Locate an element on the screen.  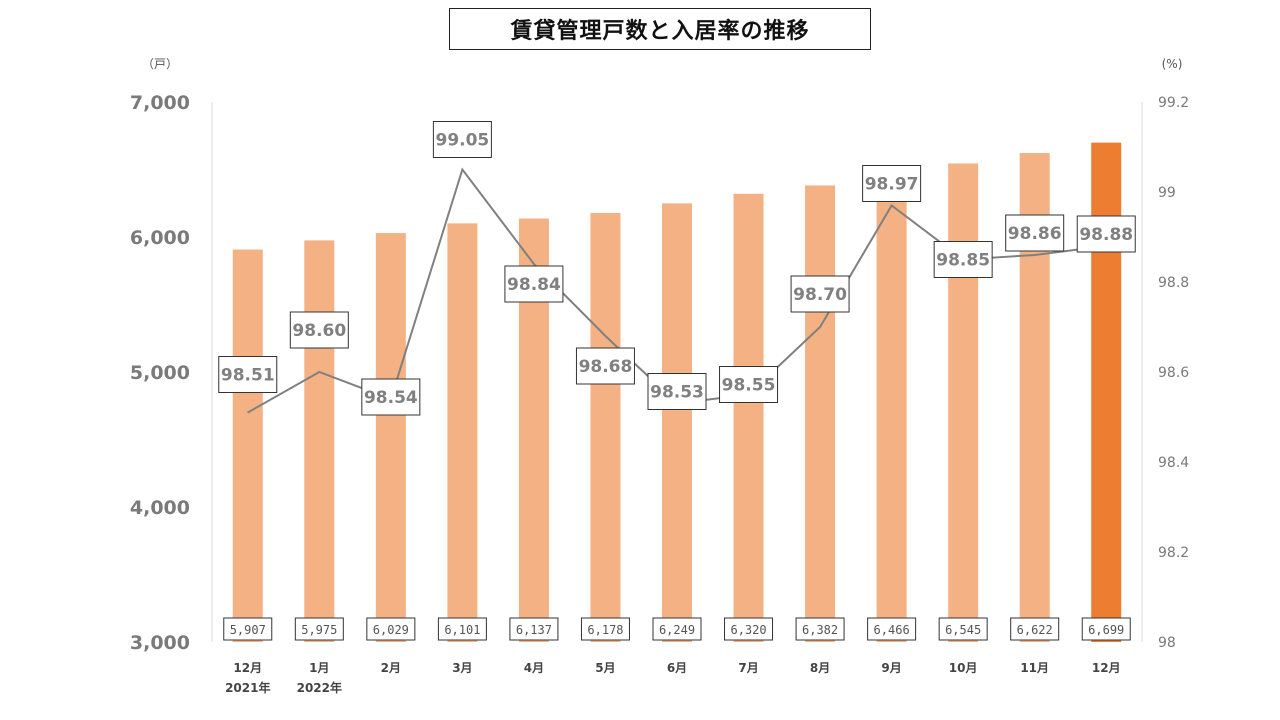
x-tick-label: 2月 is located at coordinates (391, 668).